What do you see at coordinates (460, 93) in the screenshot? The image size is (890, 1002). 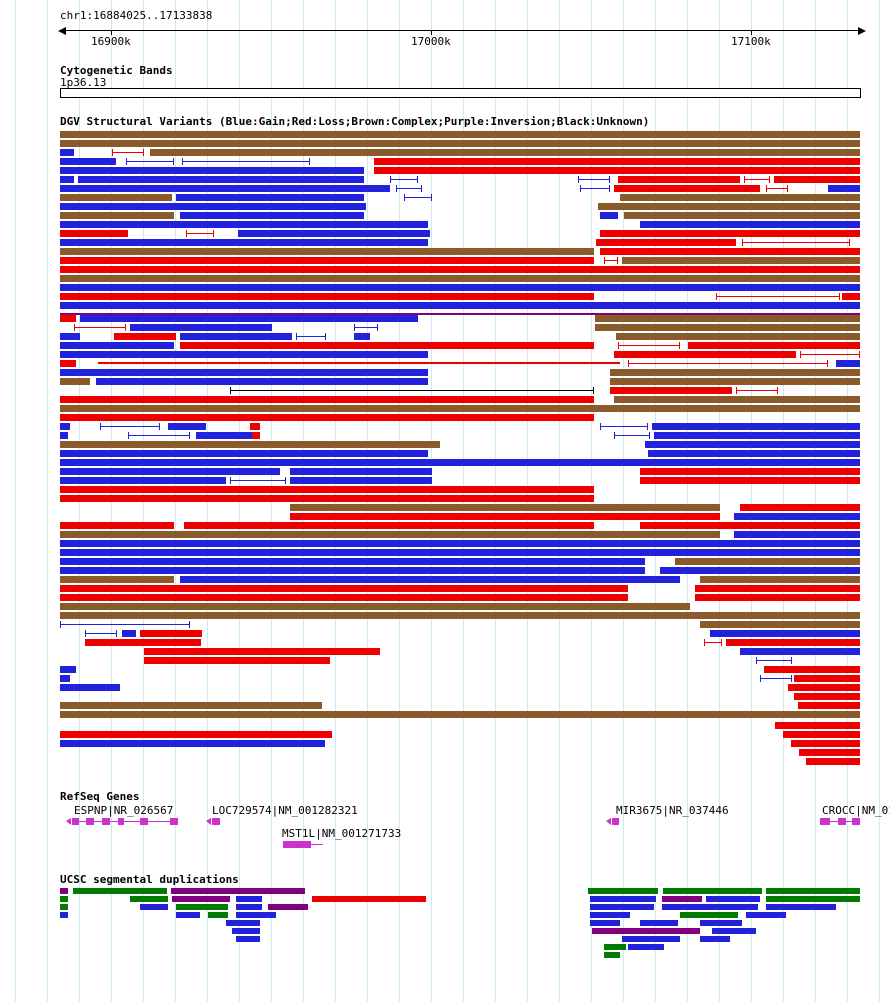 I see `cytoband-band` at bounding box center [460, 93].